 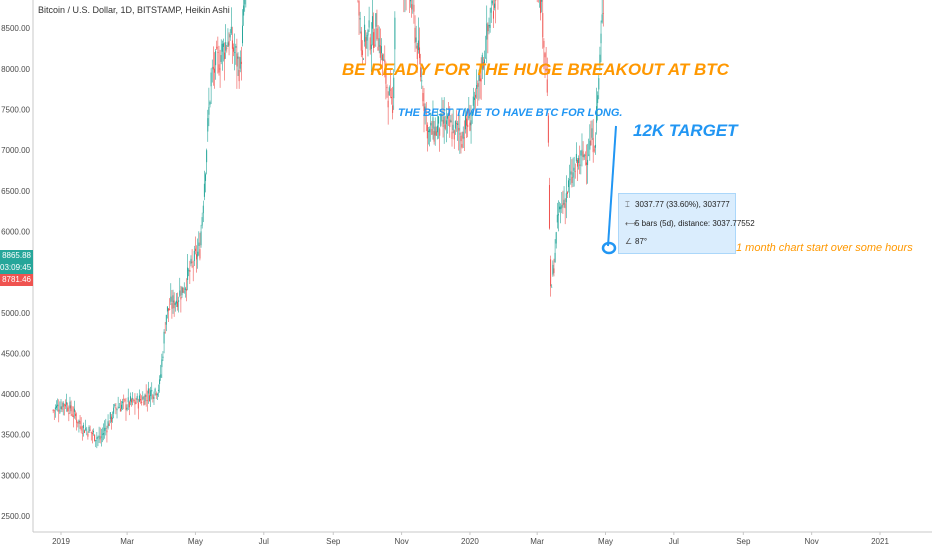 What do you see at coordinates (15, 150) in the screenshot?
I see `y-tick-label: 7000.00` at bounding box center [15, 150].